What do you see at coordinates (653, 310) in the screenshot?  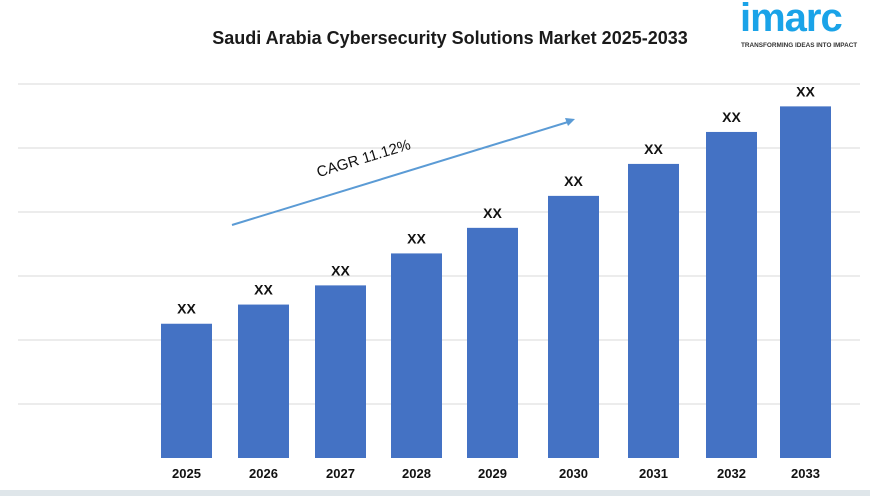 I see `bar-2031` at bounding box center [653, 310].